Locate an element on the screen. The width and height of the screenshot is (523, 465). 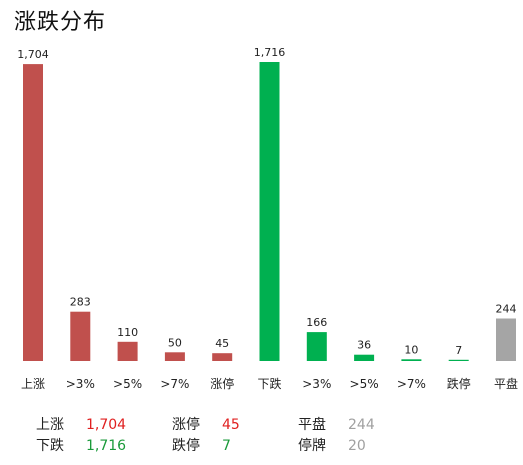
category-label-6: >3% is located at coordinates (316, 384).